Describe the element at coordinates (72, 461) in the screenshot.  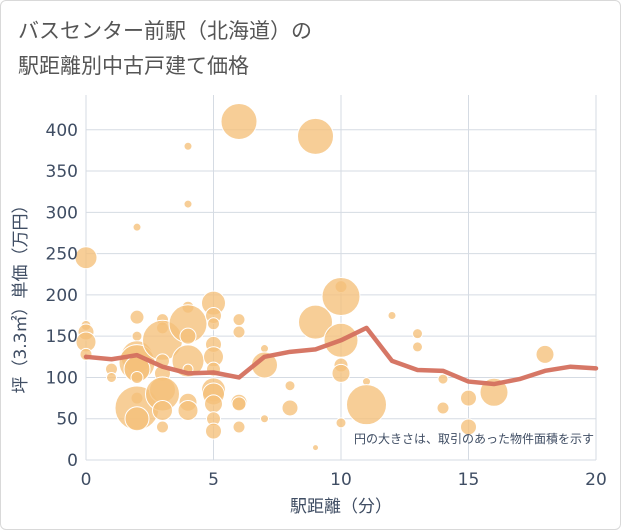
I see `y-tick-label: 0` at that location.